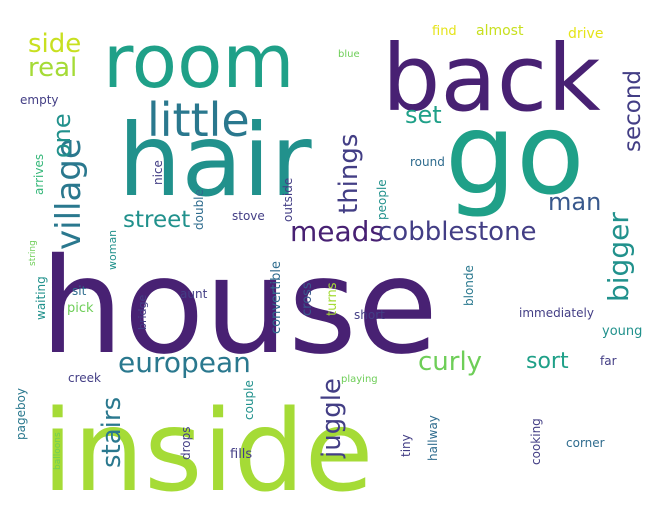  I want to click on word-go: go, so click(515, 155).